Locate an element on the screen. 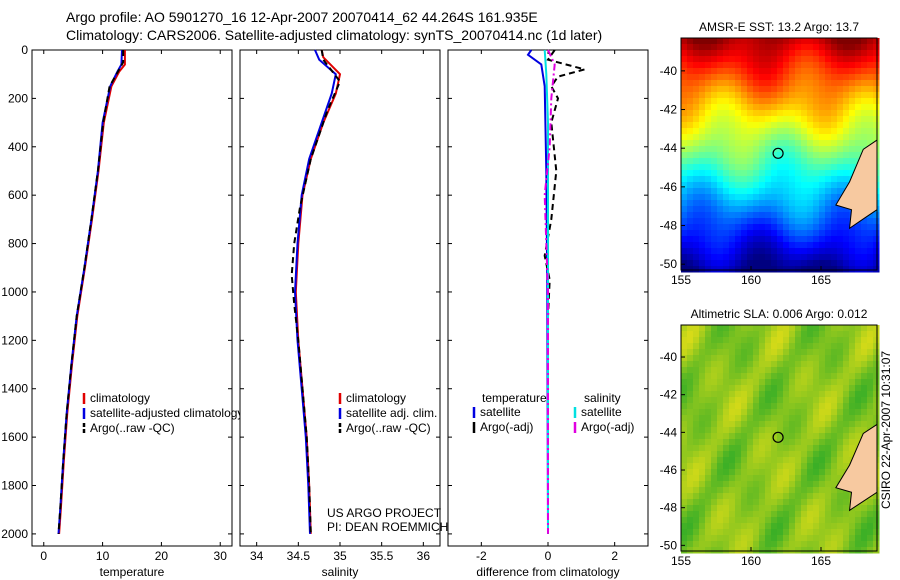 The height and width of the screenshot is (580, 900). x-tick-label: 165 is located at coordinates (821, 280).